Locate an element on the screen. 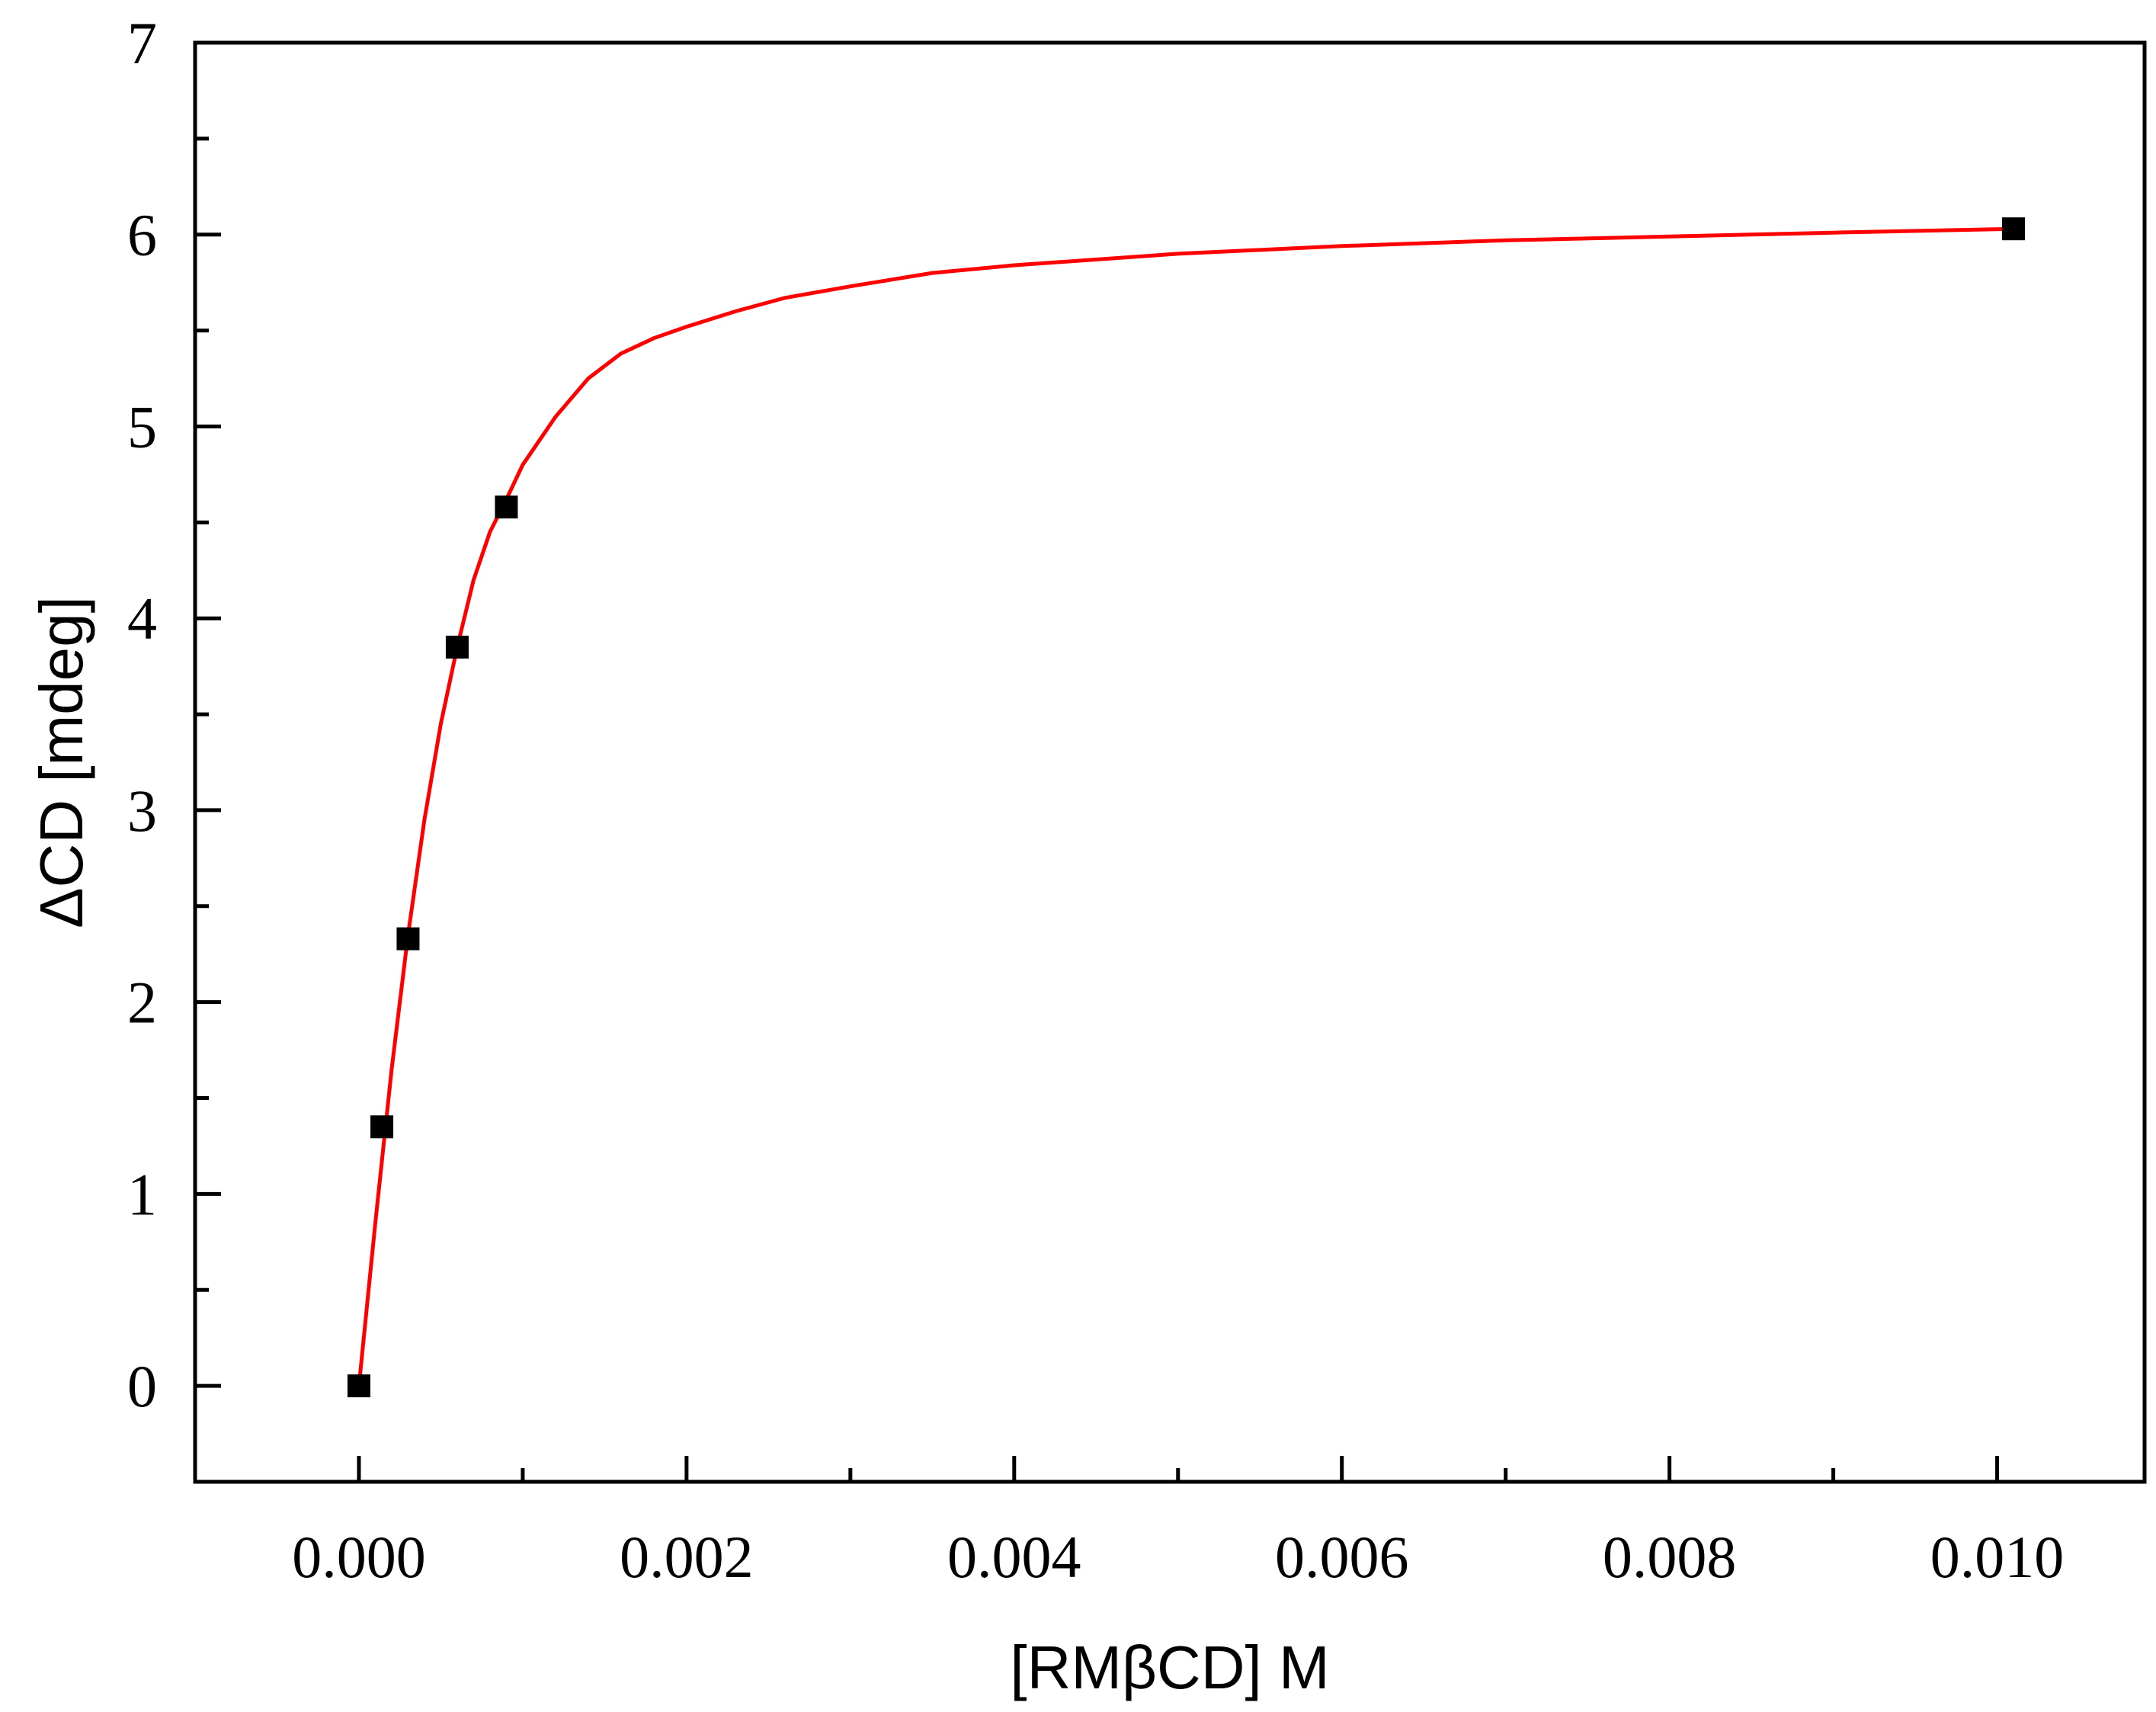 This screenshot has width=2156, height=1712. x-tick-label: 0.008 is located at coordinates (1670, 1557).